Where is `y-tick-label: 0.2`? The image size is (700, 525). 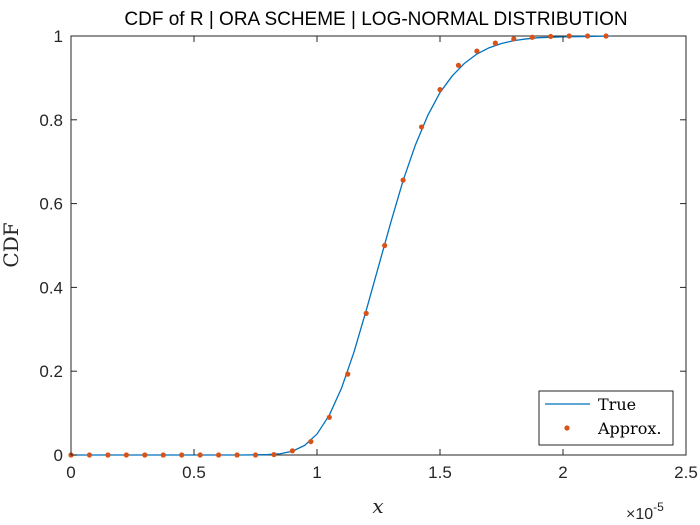 y-tick-label: 0.2 is located at coordinates (51, 371).